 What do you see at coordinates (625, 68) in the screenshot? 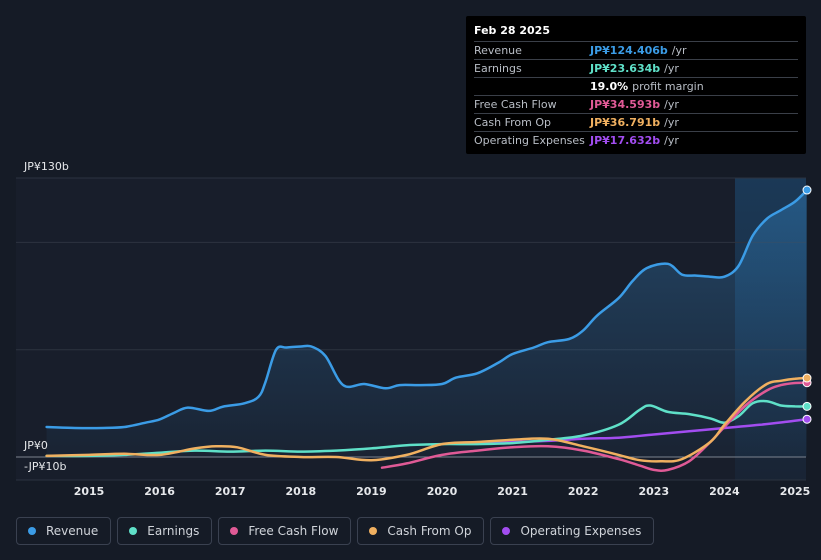
I see `tooltip-row-value: JP¥23.634b` at bounding box center [625, 68].